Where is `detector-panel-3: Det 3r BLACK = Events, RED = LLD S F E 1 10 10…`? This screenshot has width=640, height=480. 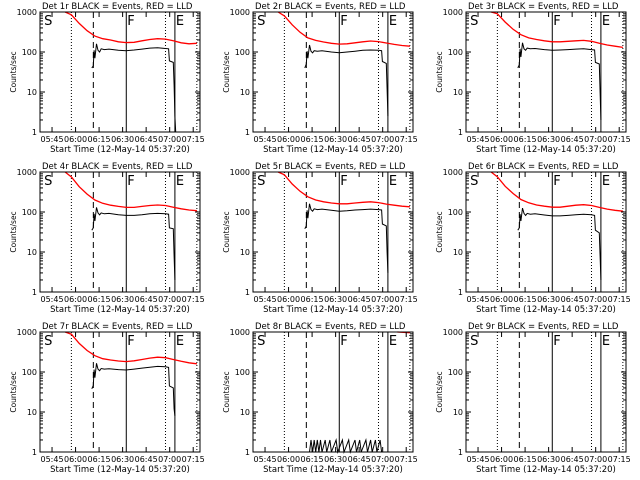
detector-panel-3: Det 3r BLACK = Events, RED = LLD S F E 1 10 10… is located at coordinates (533, 78).